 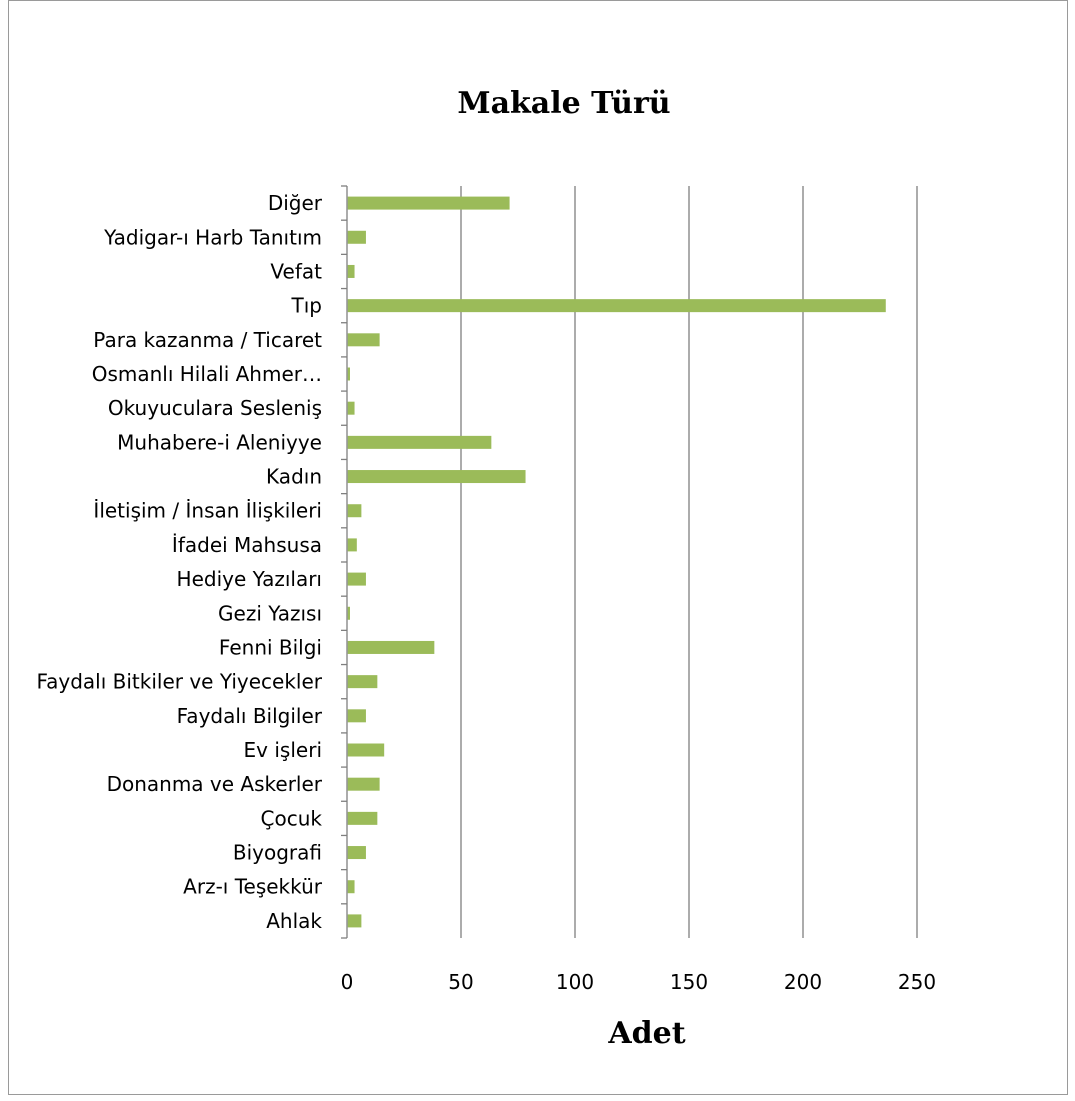 What do you see at coordinates (917, 982) in the screenshot?
I see `x-tick-label: 250` at bounding box center [917, 982].